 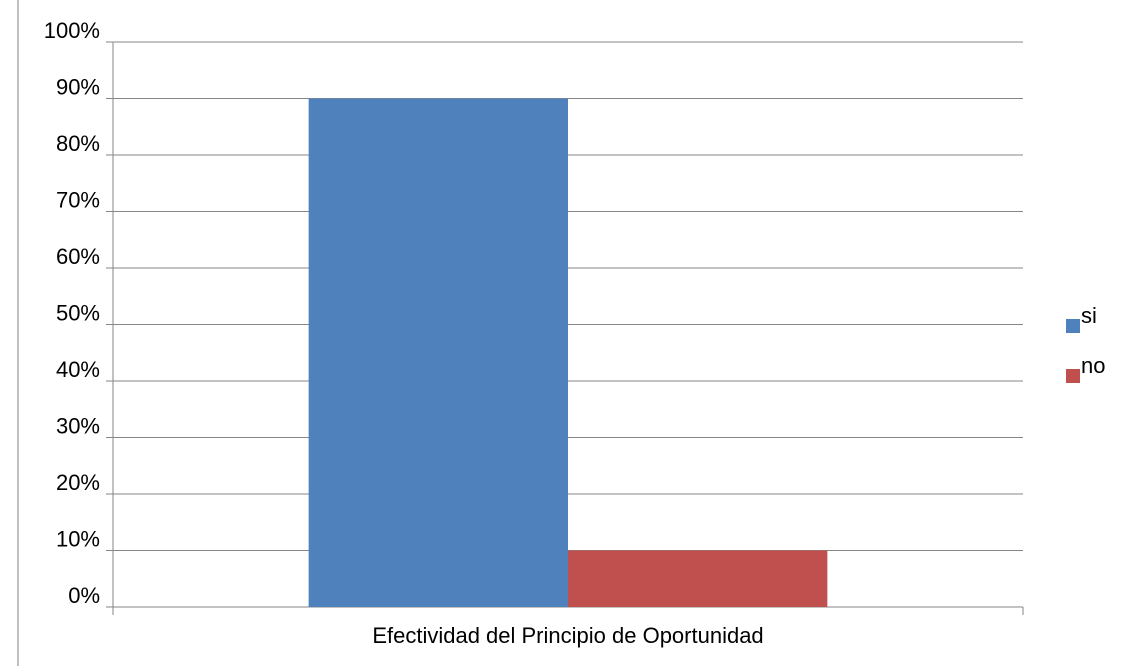 What do you see at coordinates (78, 369) in the screenshot?
I see `y-tick-label: 40%` at bounding box center [78, 369].